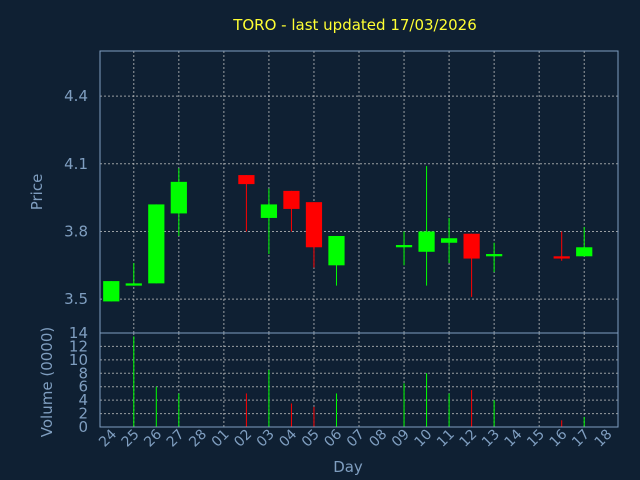 This screenshot has width=640, height=480. I want to click on price-tick-label: 4.1, so click(76, 164).